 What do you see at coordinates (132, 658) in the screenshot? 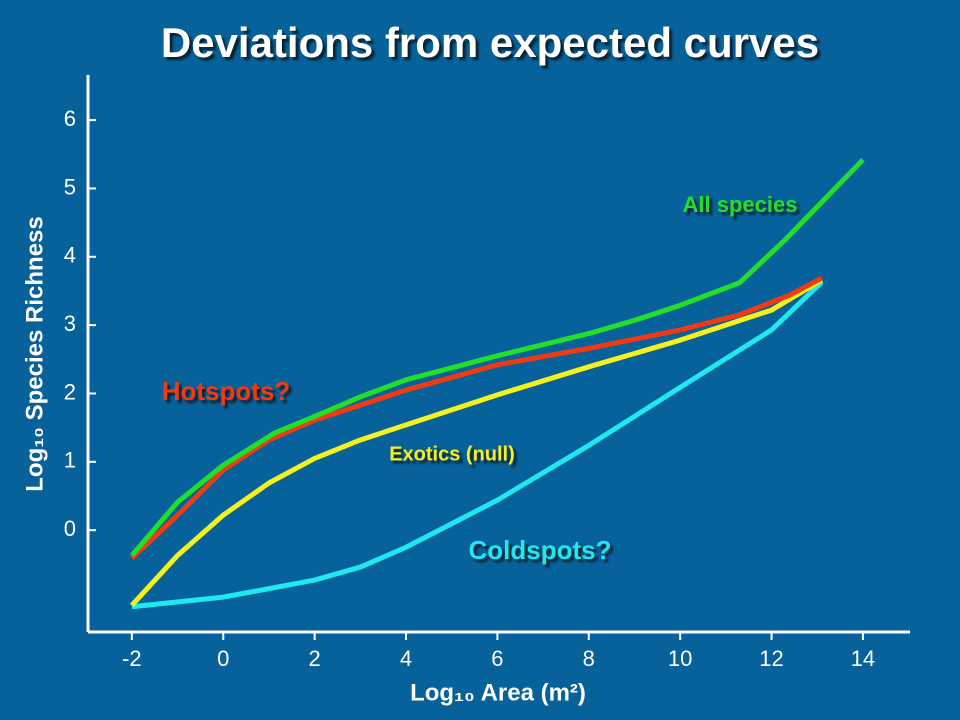
I see `x-tick-label: -2` at bounding box center [132, 658].